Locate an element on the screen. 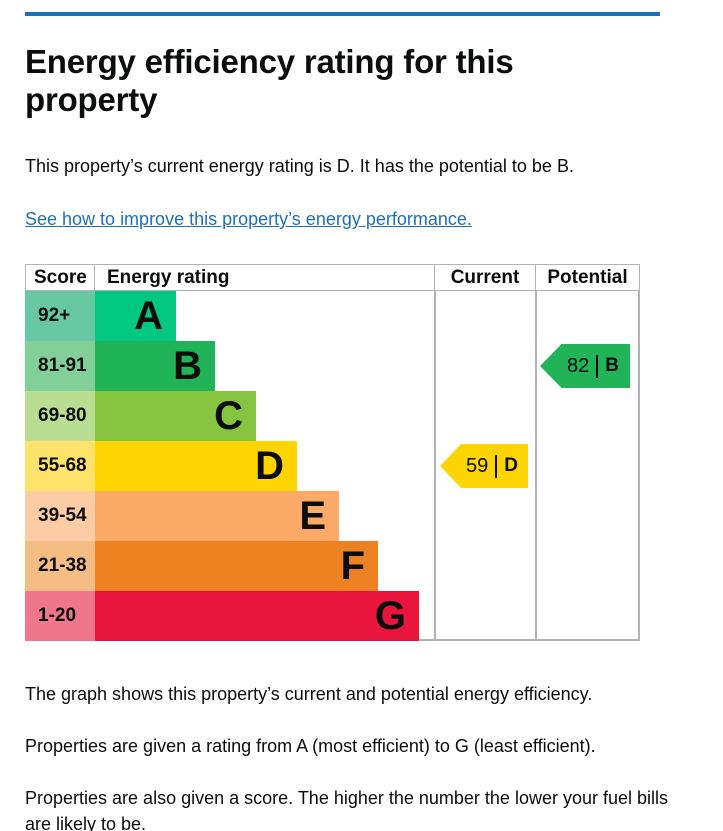  section-accent-rule is located at coordinates (342, 14).